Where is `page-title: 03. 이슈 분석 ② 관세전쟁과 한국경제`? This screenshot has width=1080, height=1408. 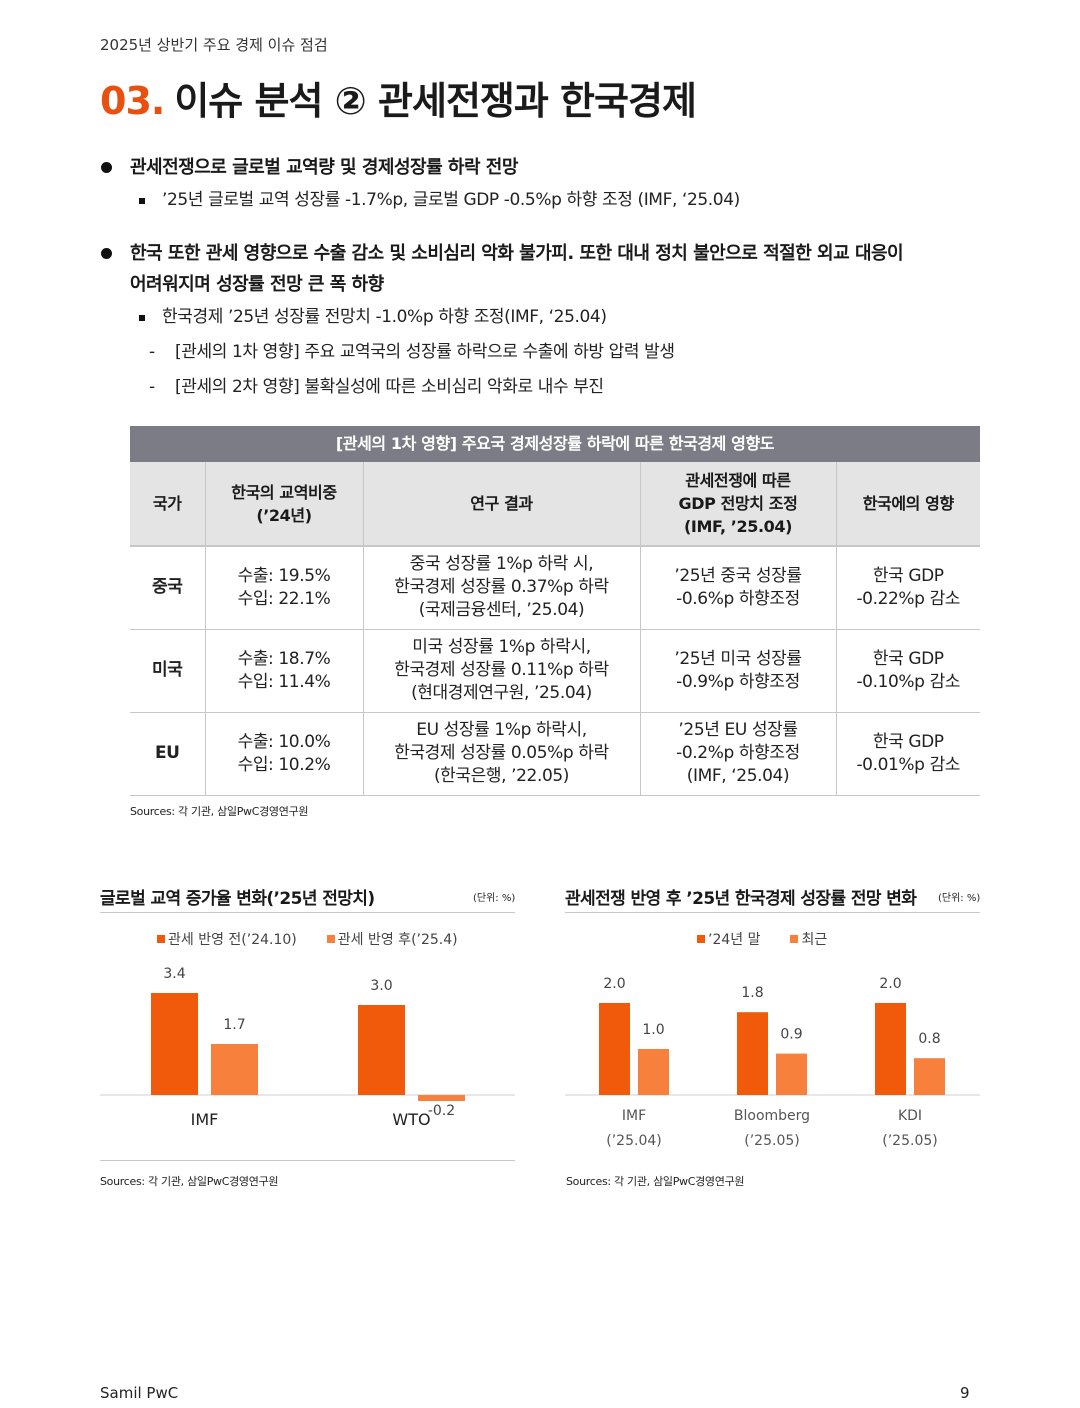
page-title: 03. 이슈 분석 ② 관세전쟁과 한국경제 is located at coordinates (398, 97).